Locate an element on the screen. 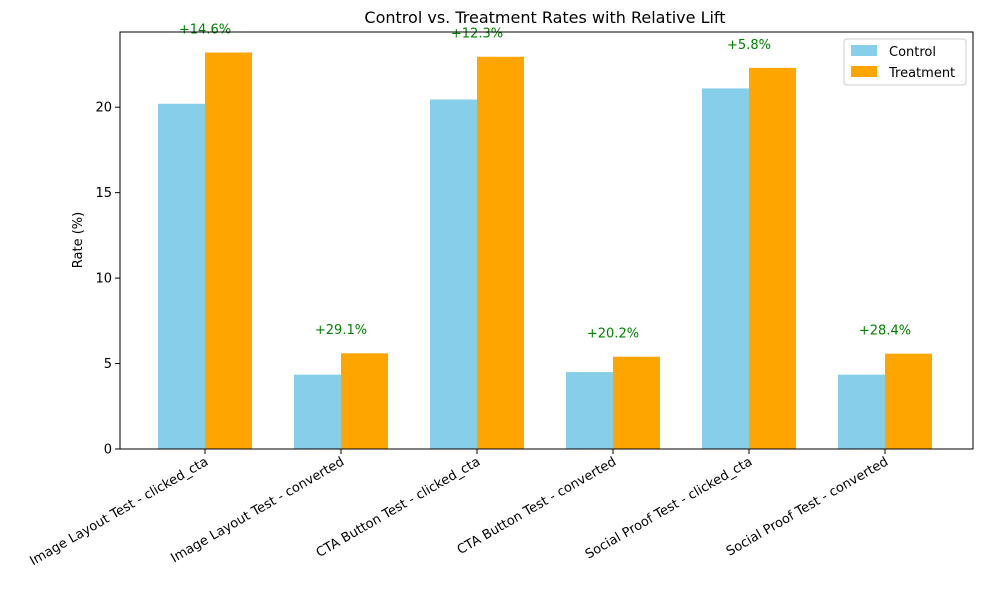 The width and height of the screenshot is (982, 590). y-tick-label: 15 is located at coordinates (103, 193).